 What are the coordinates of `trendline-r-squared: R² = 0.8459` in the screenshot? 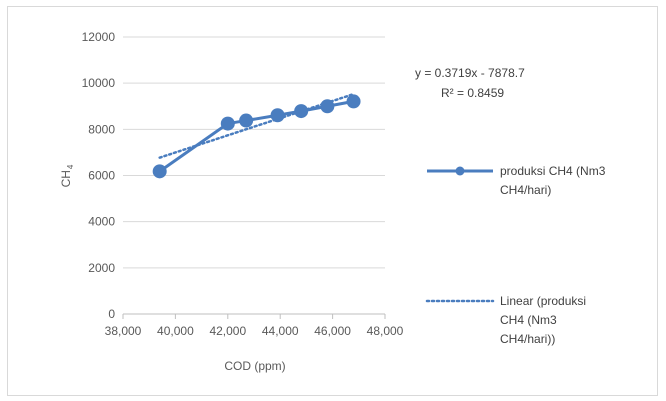 It's located at (472, 93).